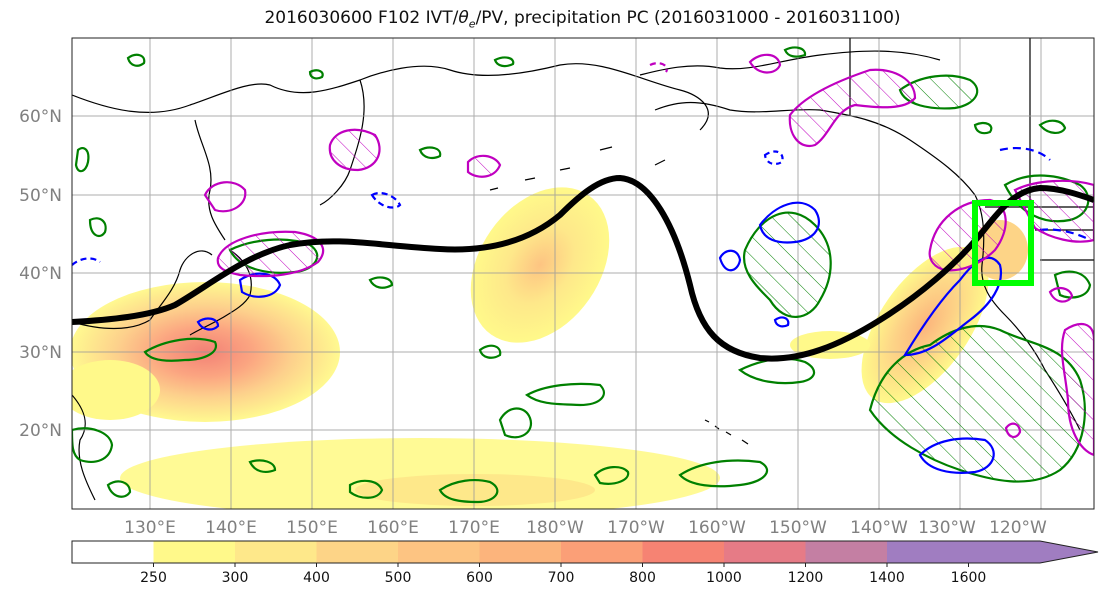 Image resolution: width=1105 pixels, height=603 pixels. I want to click on colorbar-tick-label: 500, so click(398, 578).